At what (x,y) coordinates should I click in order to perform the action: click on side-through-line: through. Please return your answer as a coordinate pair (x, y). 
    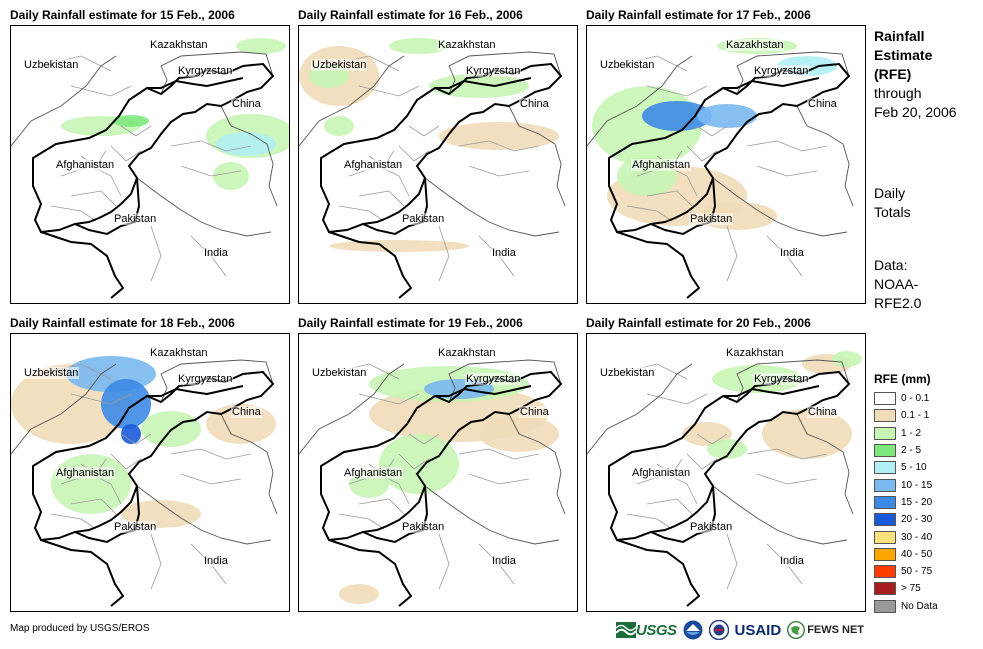
    Looking at the image, I should click on (898, 93).